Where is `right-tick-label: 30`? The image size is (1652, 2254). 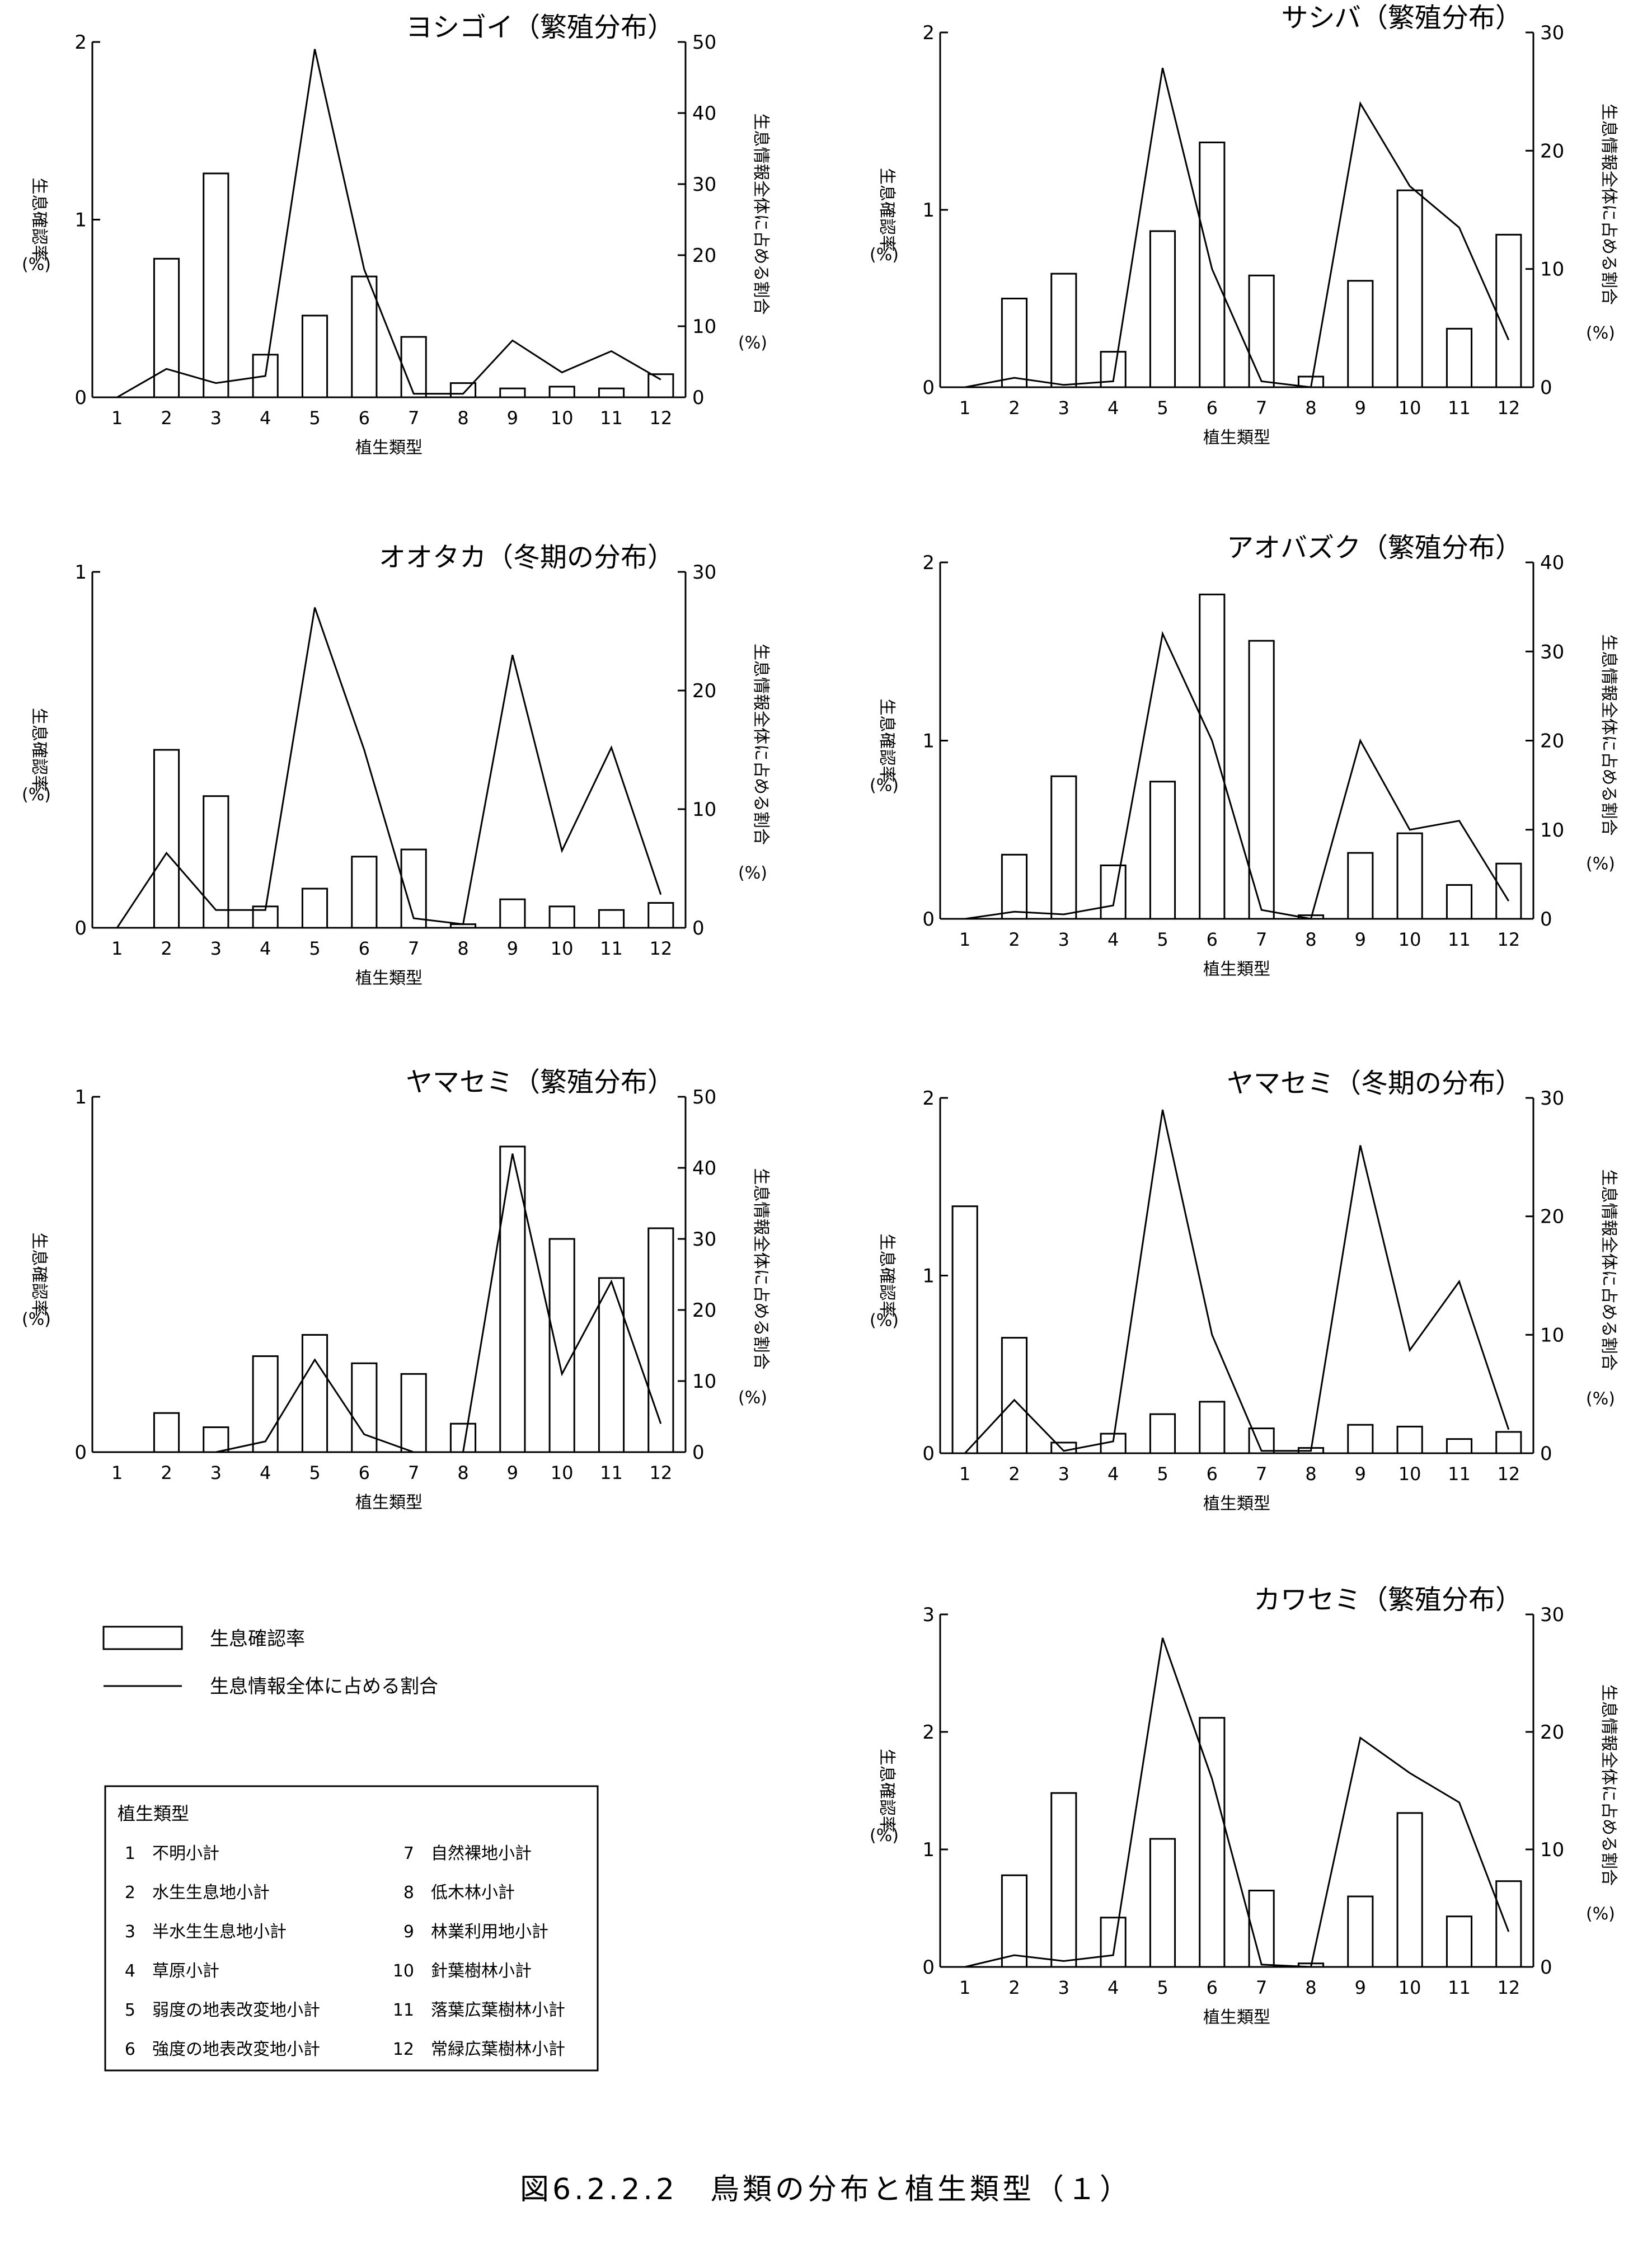 right-tick-label: 30 is located at coordinates (1552, 1098).